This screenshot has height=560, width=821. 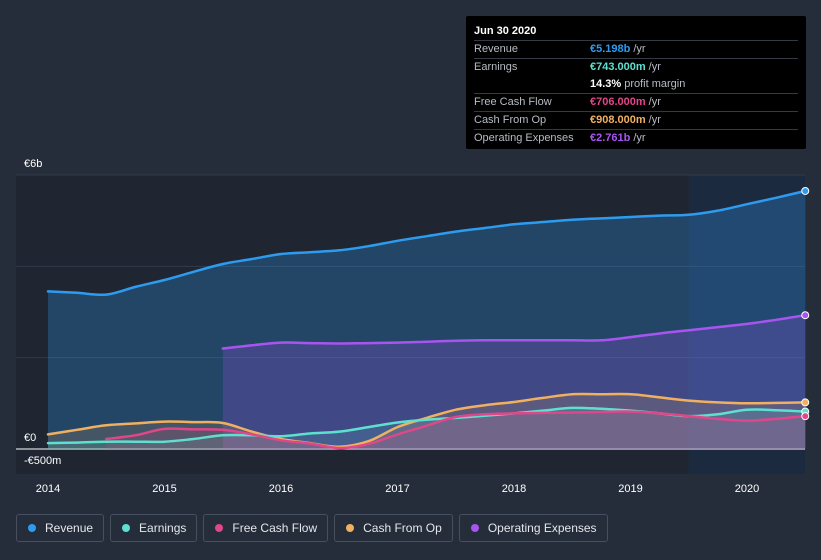 What do you see at coordinates (164, 489) in the screenshot?
I see `x-tick-label-2015: 2015` at bounding box center [164, 489].